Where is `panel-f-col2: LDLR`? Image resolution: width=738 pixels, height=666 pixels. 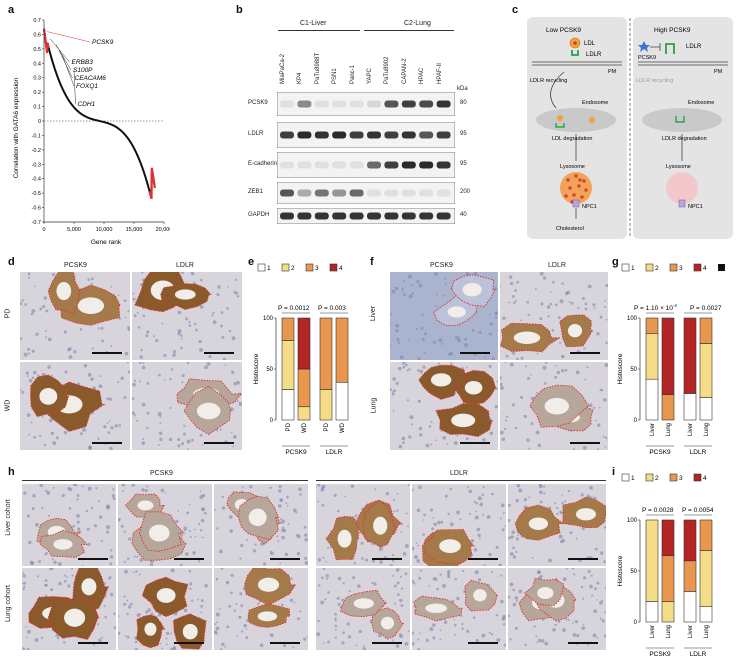 panel-f-col2: LDLR is located at coordinates (557, 265).